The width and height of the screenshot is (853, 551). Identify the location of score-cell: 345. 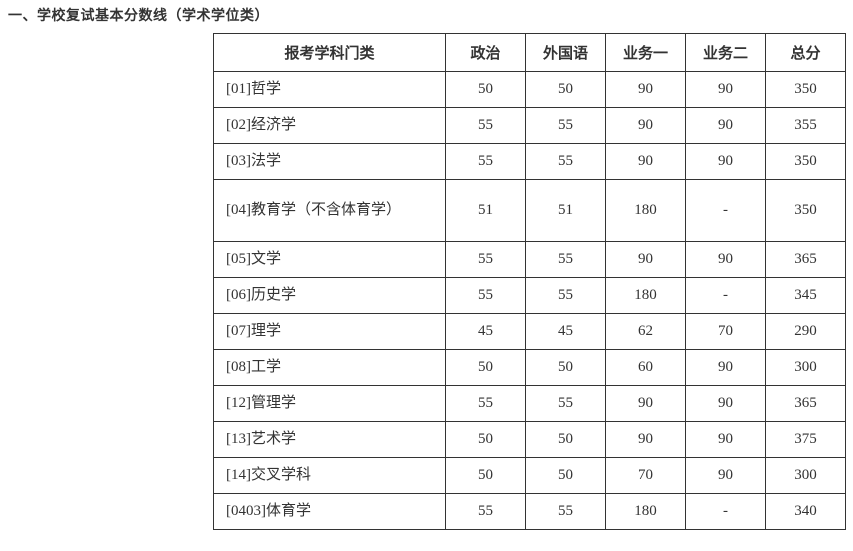
(805, 295).